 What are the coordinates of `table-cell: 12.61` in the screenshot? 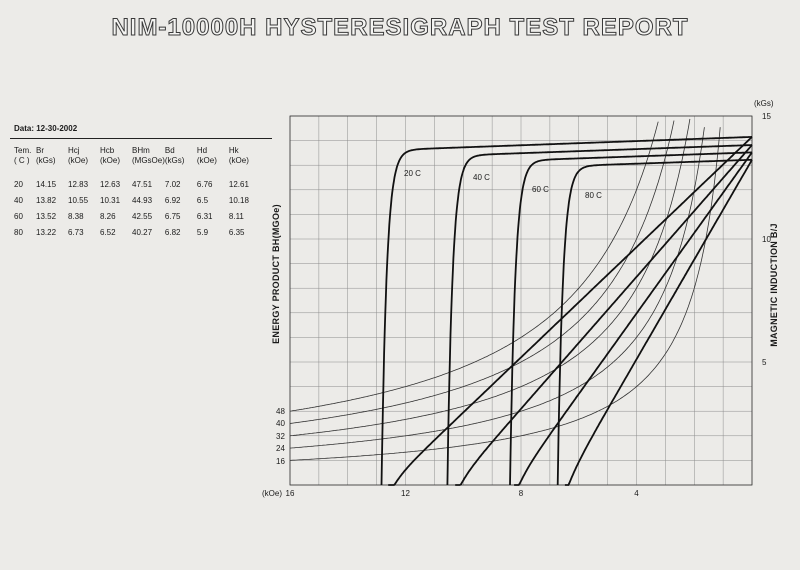 It's located at (238, 184).